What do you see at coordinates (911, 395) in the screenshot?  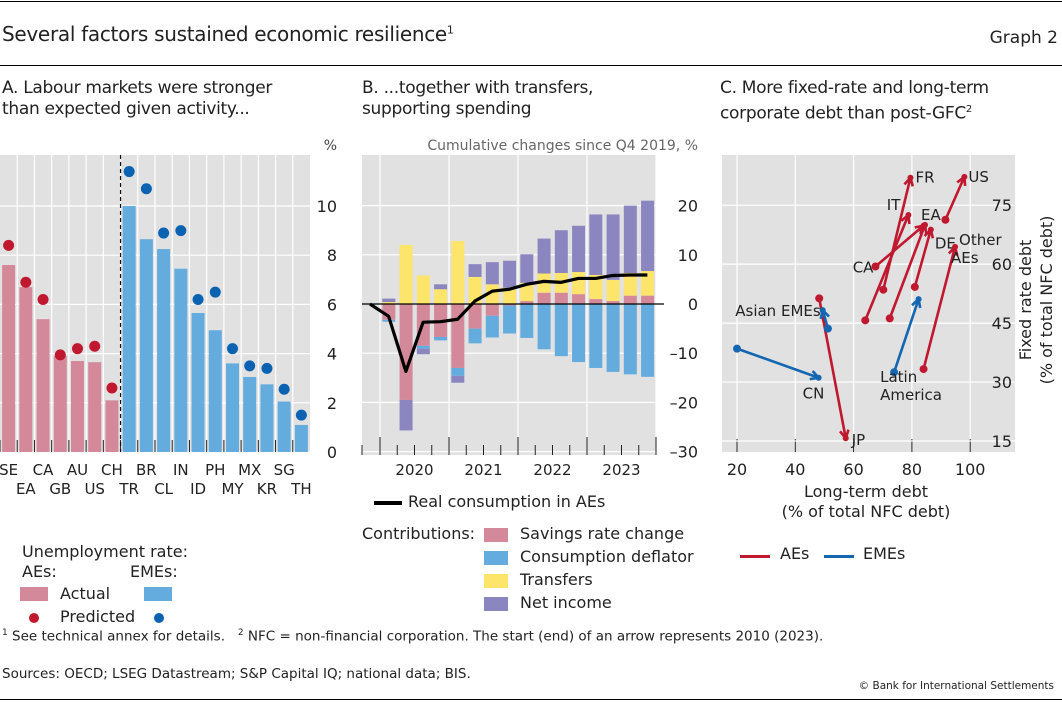 I see `panel-c-label-latin-america-2: America` at bounding box center [911, 395].